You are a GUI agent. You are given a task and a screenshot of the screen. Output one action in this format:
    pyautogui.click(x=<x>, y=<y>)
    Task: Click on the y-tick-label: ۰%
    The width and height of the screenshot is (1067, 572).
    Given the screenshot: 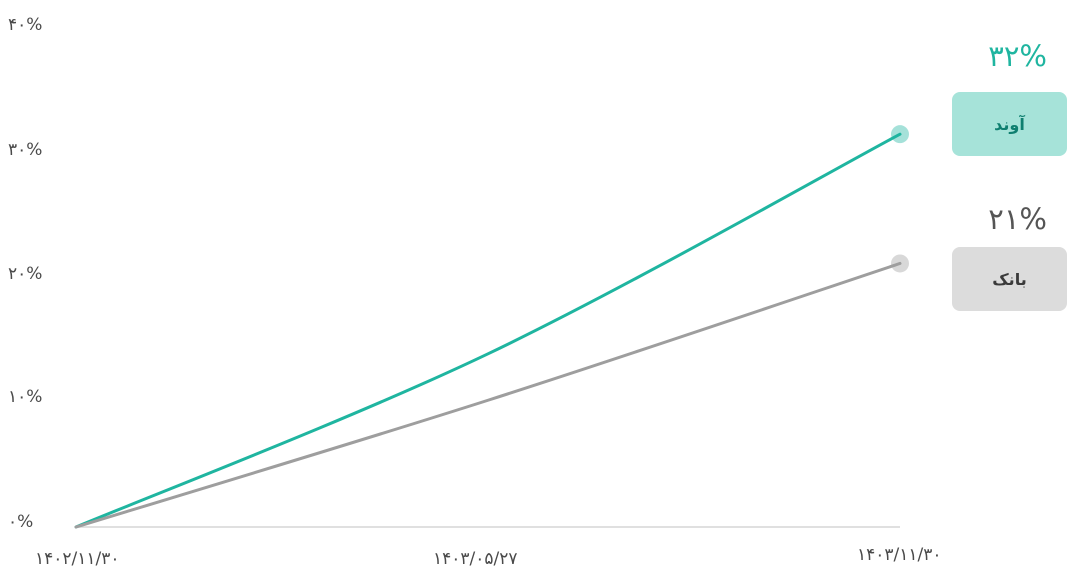 What is the action you would take?
    pyautogui.click(x=21, y=522)
    